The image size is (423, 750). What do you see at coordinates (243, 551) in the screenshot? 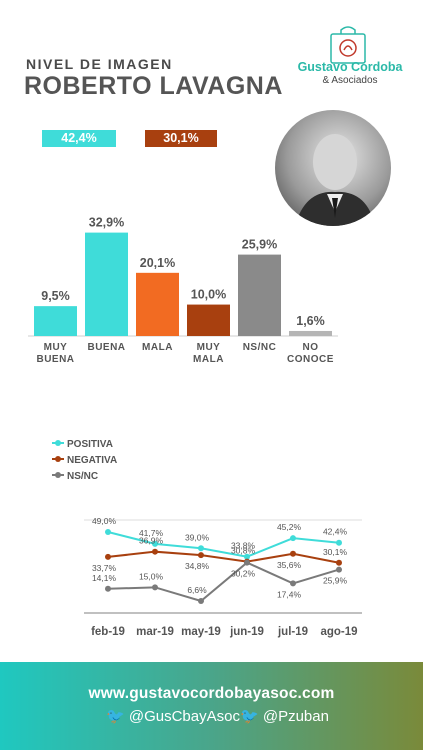
I see `data-label: 30,8%` at bounding box center [243, 551].